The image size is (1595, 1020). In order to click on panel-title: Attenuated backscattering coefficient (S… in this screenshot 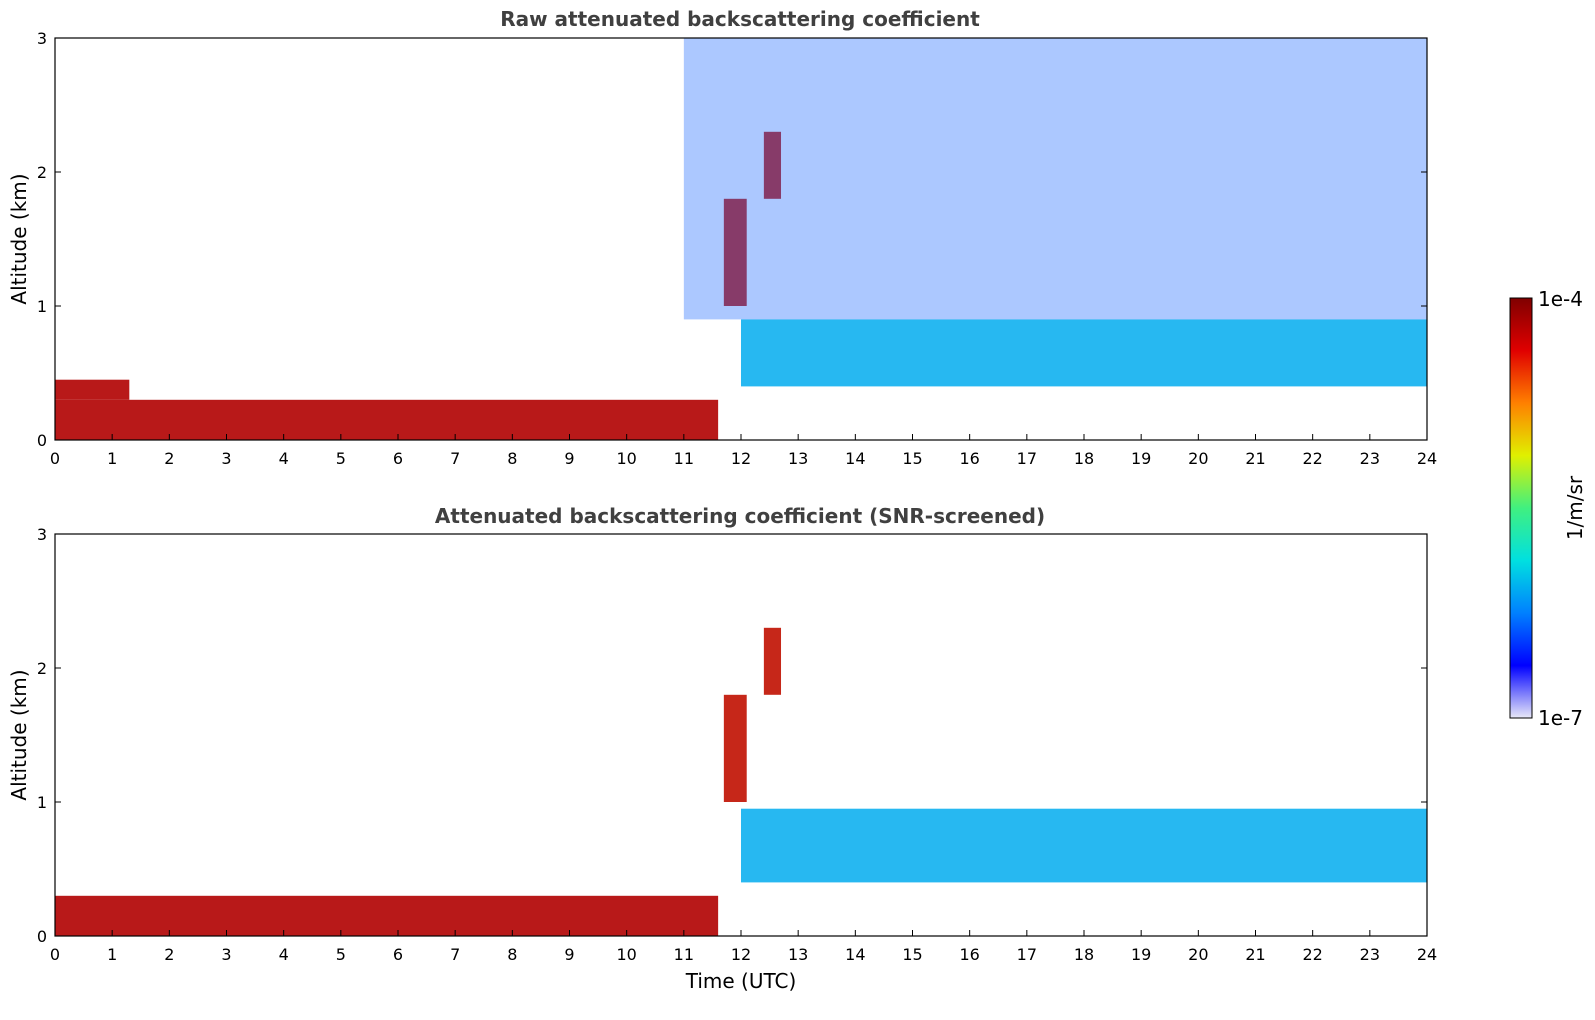, I will do `click(740, 516)`.